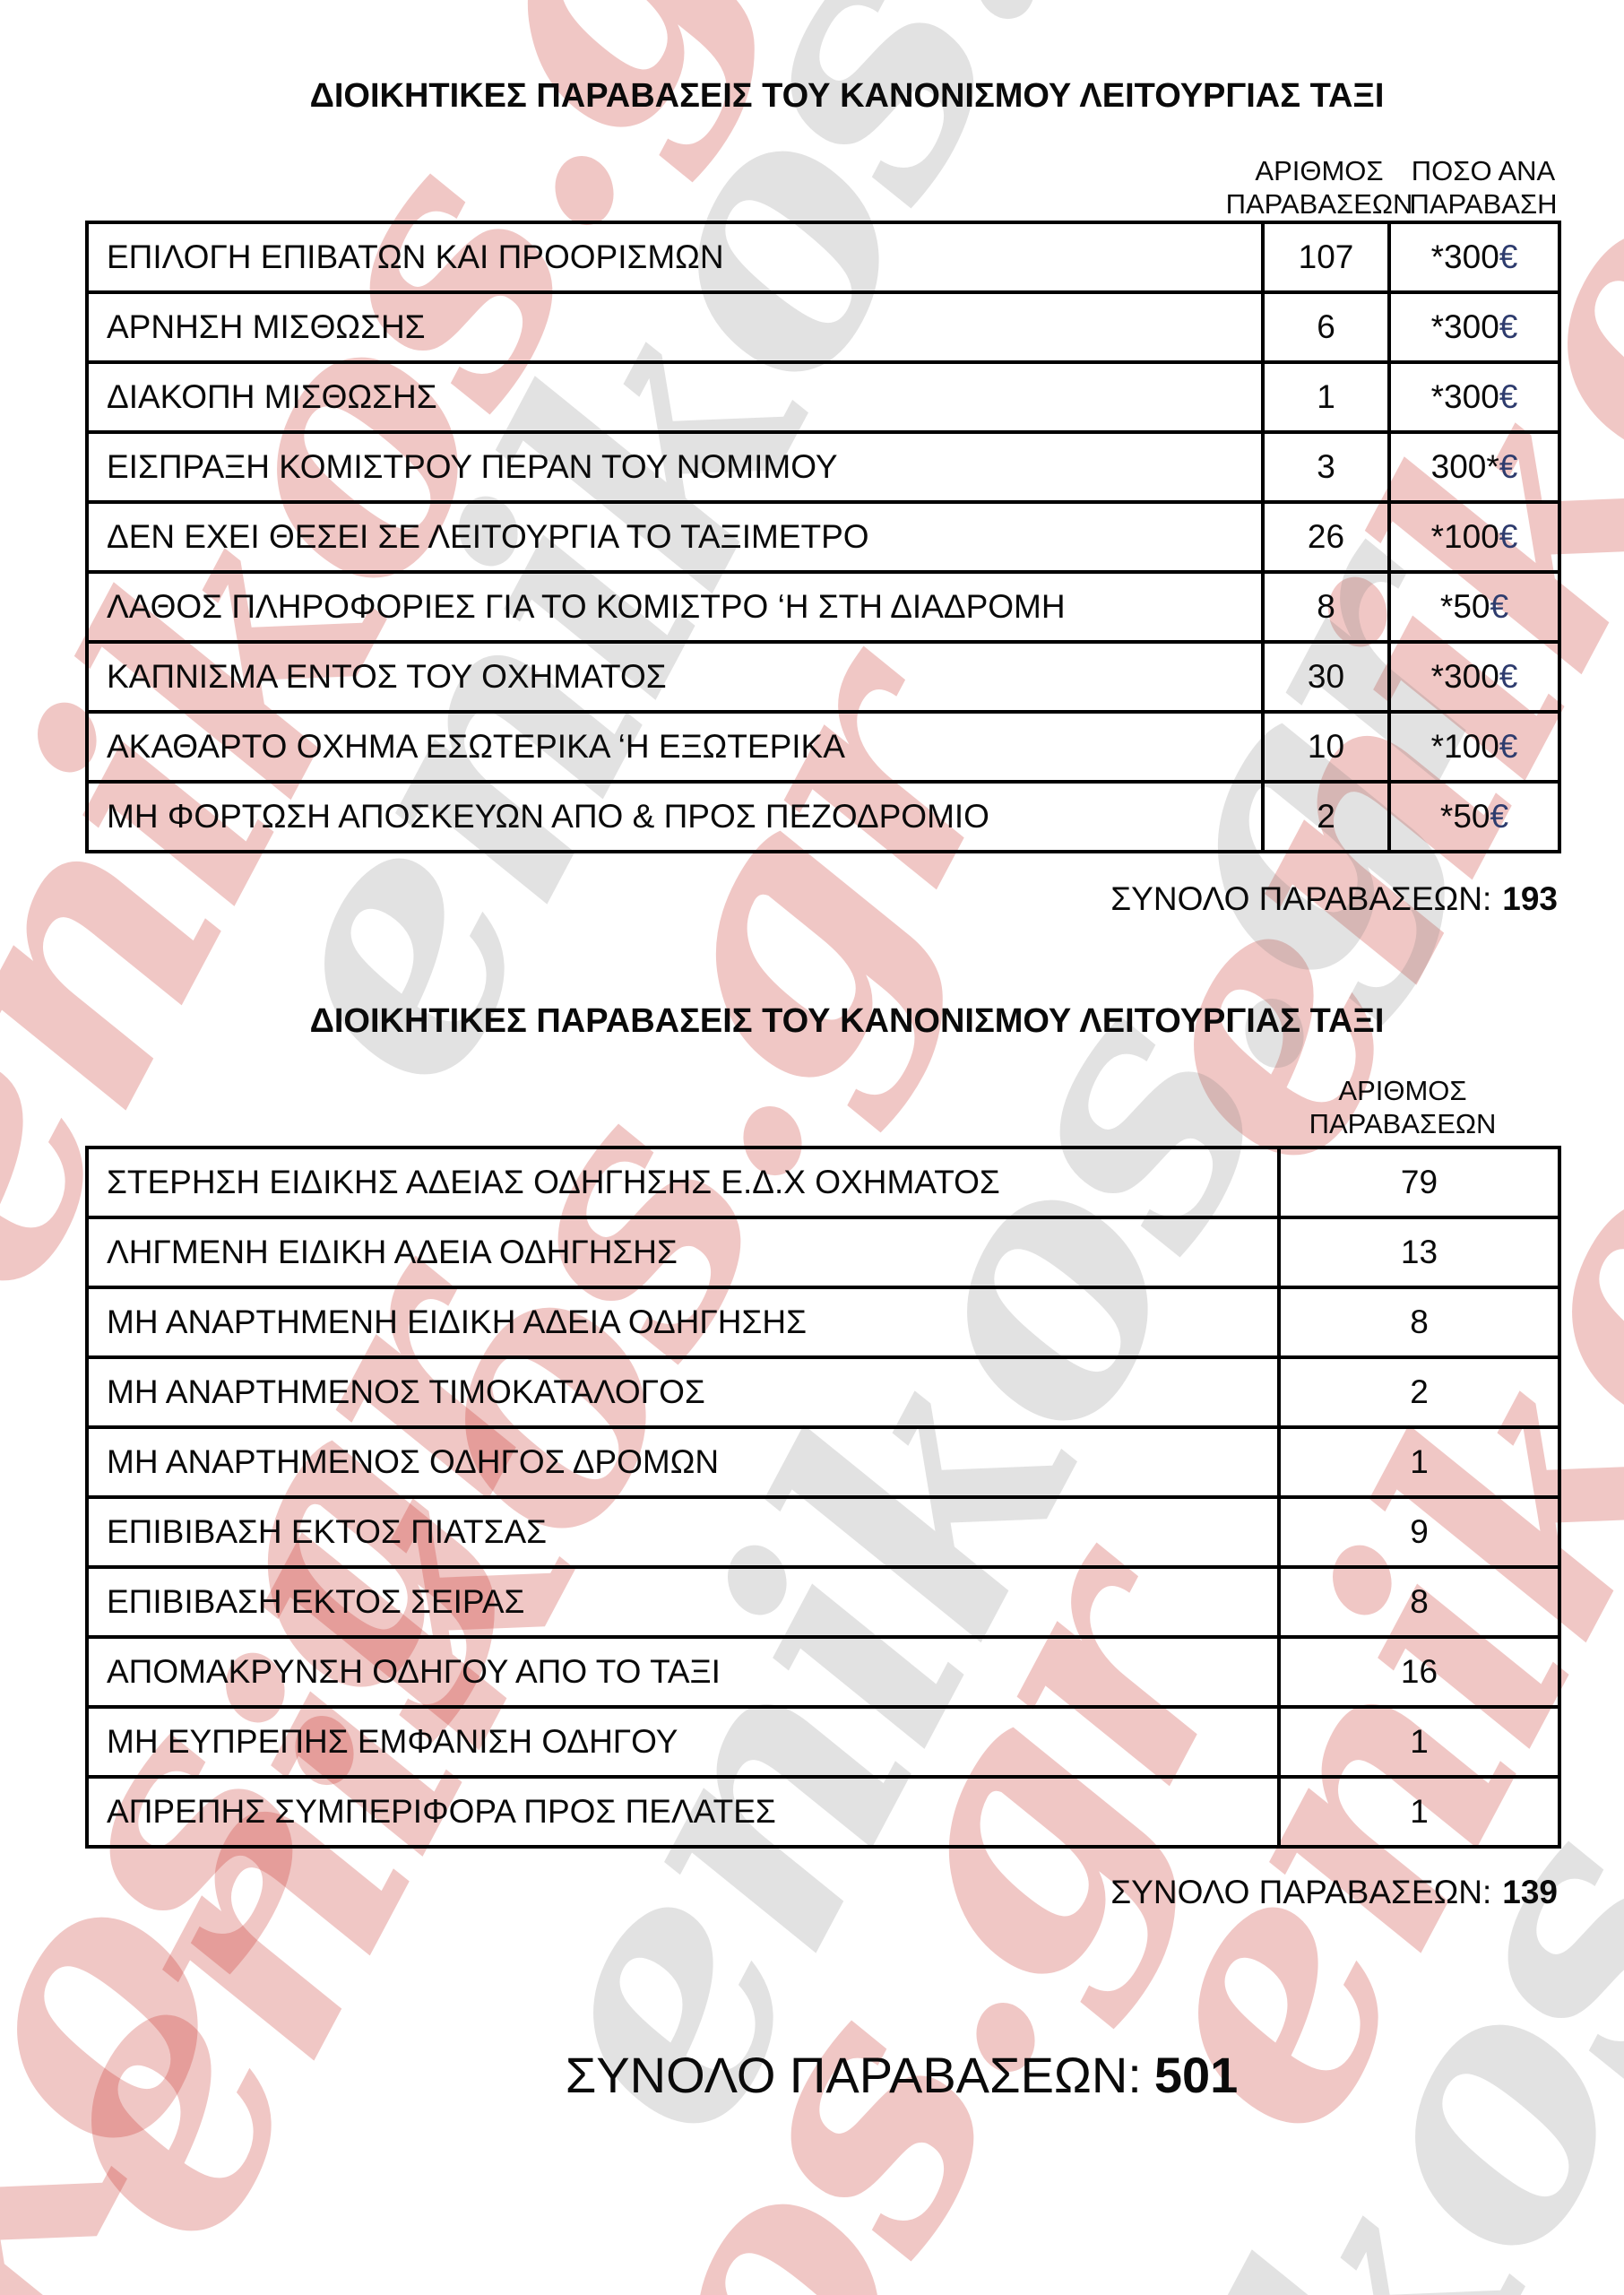 The width and height of the screenshot is (1624, 2295). What do you see at coordinates (1326, 467) in the screenshot?
I see `violation-count-cell: 3` at bounding box center [1326, 467].